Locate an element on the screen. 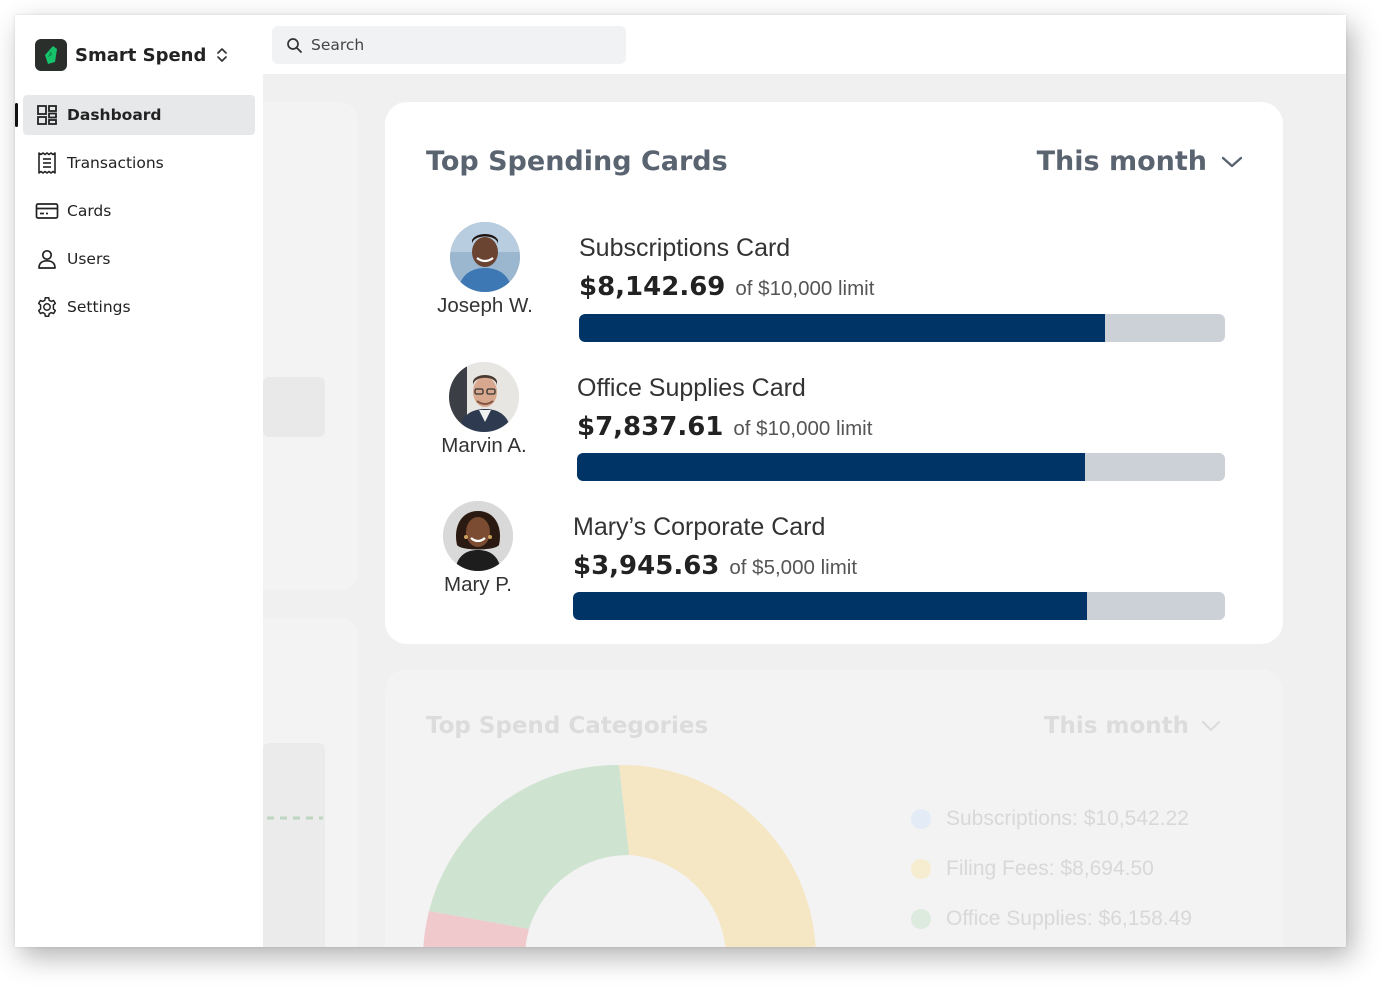 This screenshot has width=1400, height=1000. limit-text: of $5,000 limit is located at coordinates (793, 567).